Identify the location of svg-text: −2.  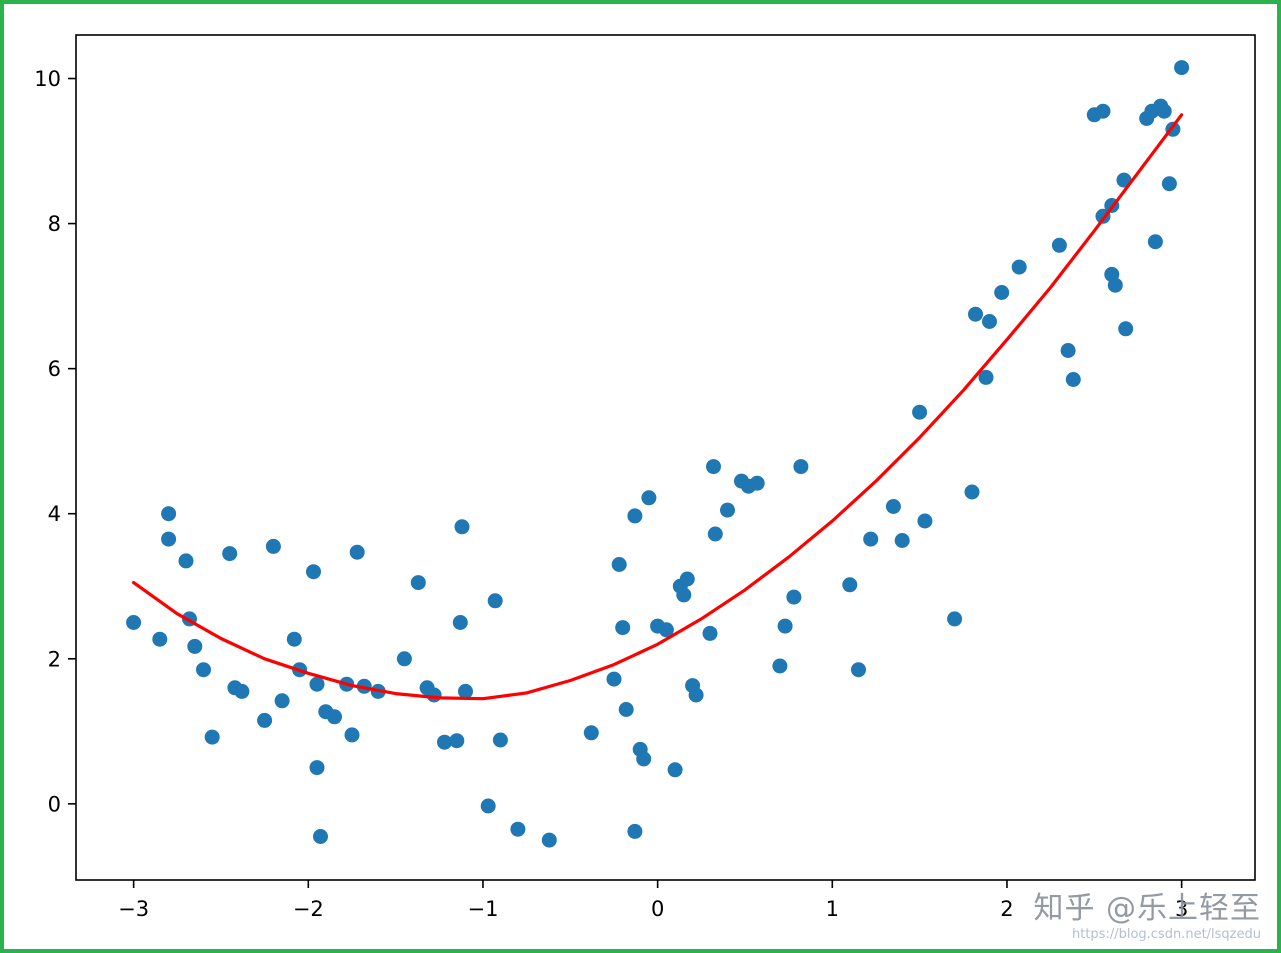
(308, 909).